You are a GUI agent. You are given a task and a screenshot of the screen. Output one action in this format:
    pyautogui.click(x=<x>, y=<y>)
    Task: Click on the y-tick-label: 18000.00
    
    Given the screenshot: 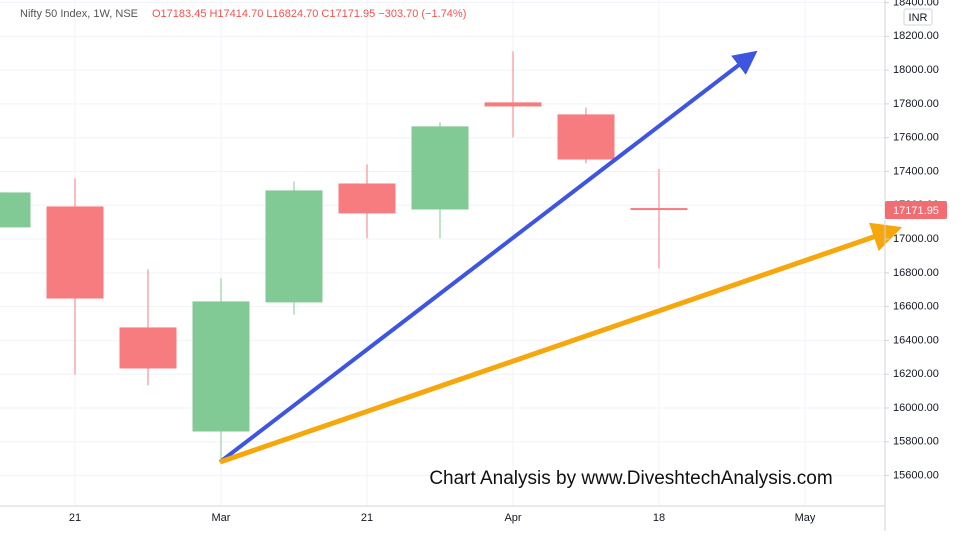 What is the action you would take?
    pyautogui.click(x=916, y=70)
    